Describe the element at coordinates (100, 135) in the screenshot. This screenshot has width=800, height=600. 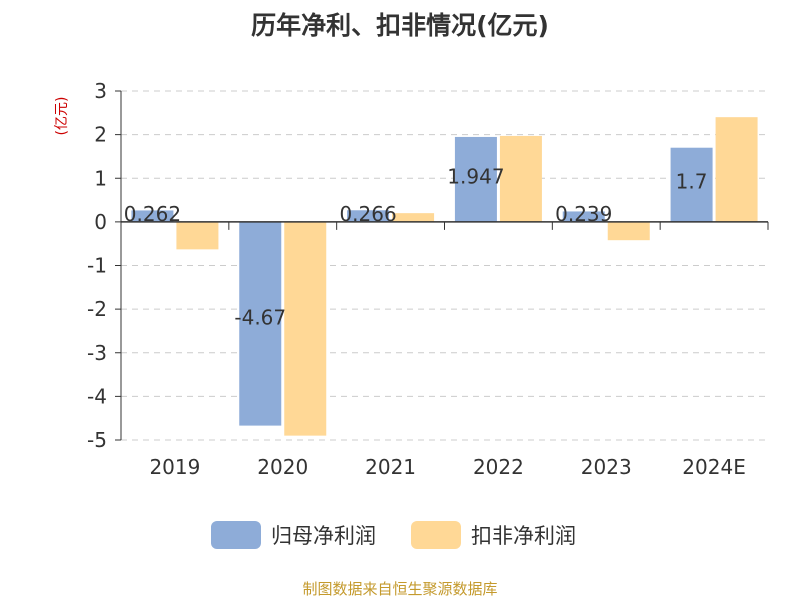
I see `y-tick-label: 2` at that location.